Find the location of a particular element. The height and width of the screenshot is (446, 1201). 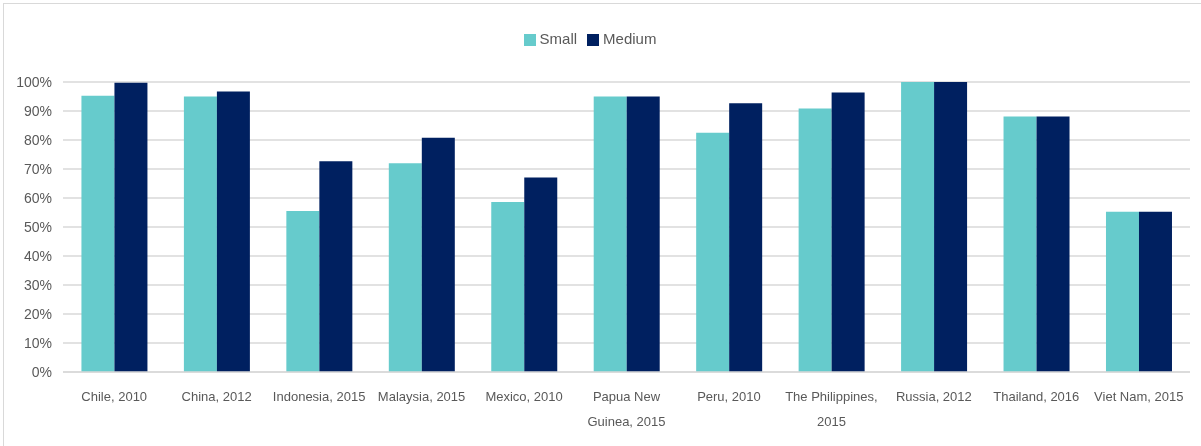

x-tick-label: China, 2012 is located at coordinates (216, 397).